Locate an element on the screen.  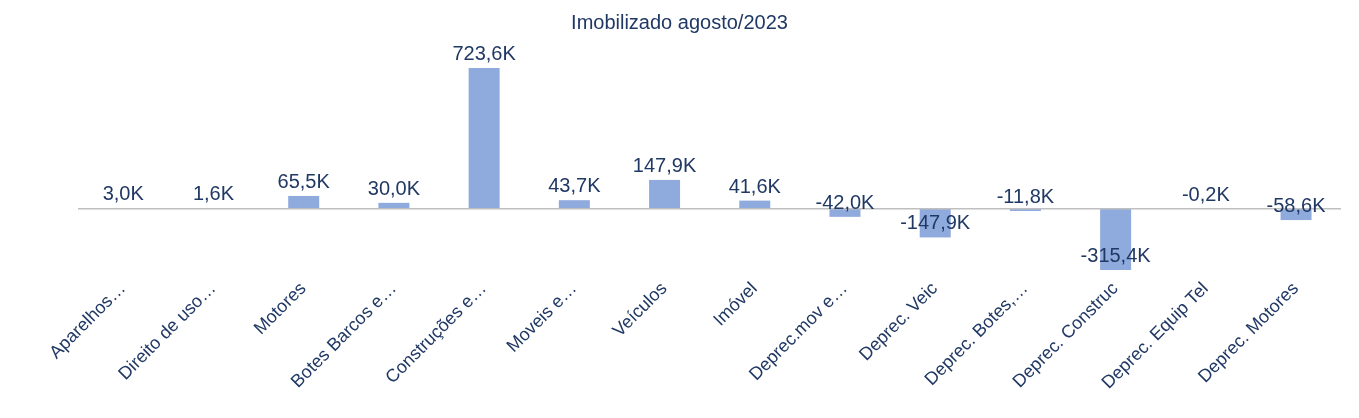
data-label: -58,6K is located at coordinates (1296, 205).